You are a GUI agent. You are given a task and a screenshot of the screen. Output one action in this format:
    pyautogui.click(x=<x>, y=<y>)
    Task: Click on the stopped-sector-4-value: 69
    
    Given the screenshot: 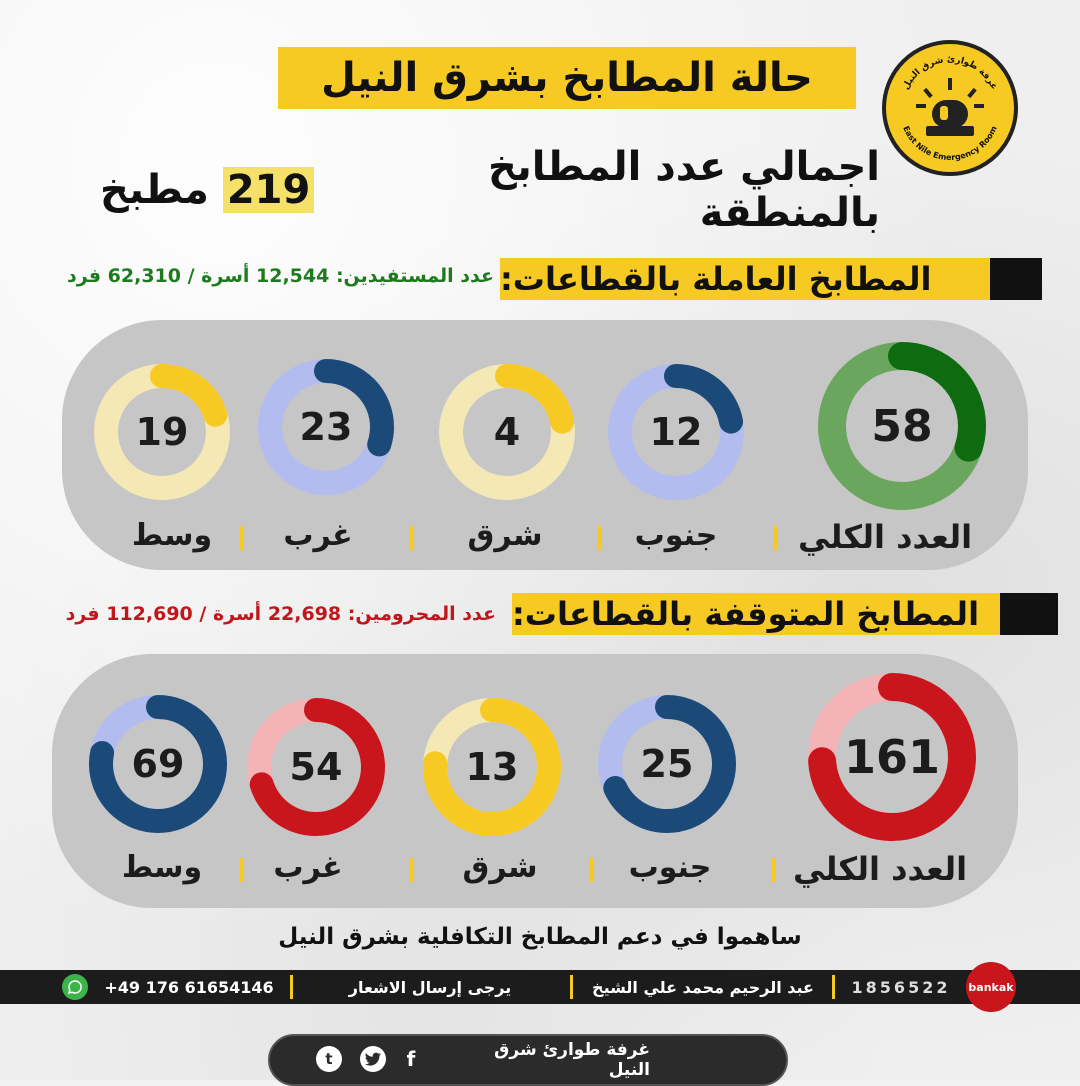 What is the action you would take?
    pyautogui.click(x=158, y=764)
    